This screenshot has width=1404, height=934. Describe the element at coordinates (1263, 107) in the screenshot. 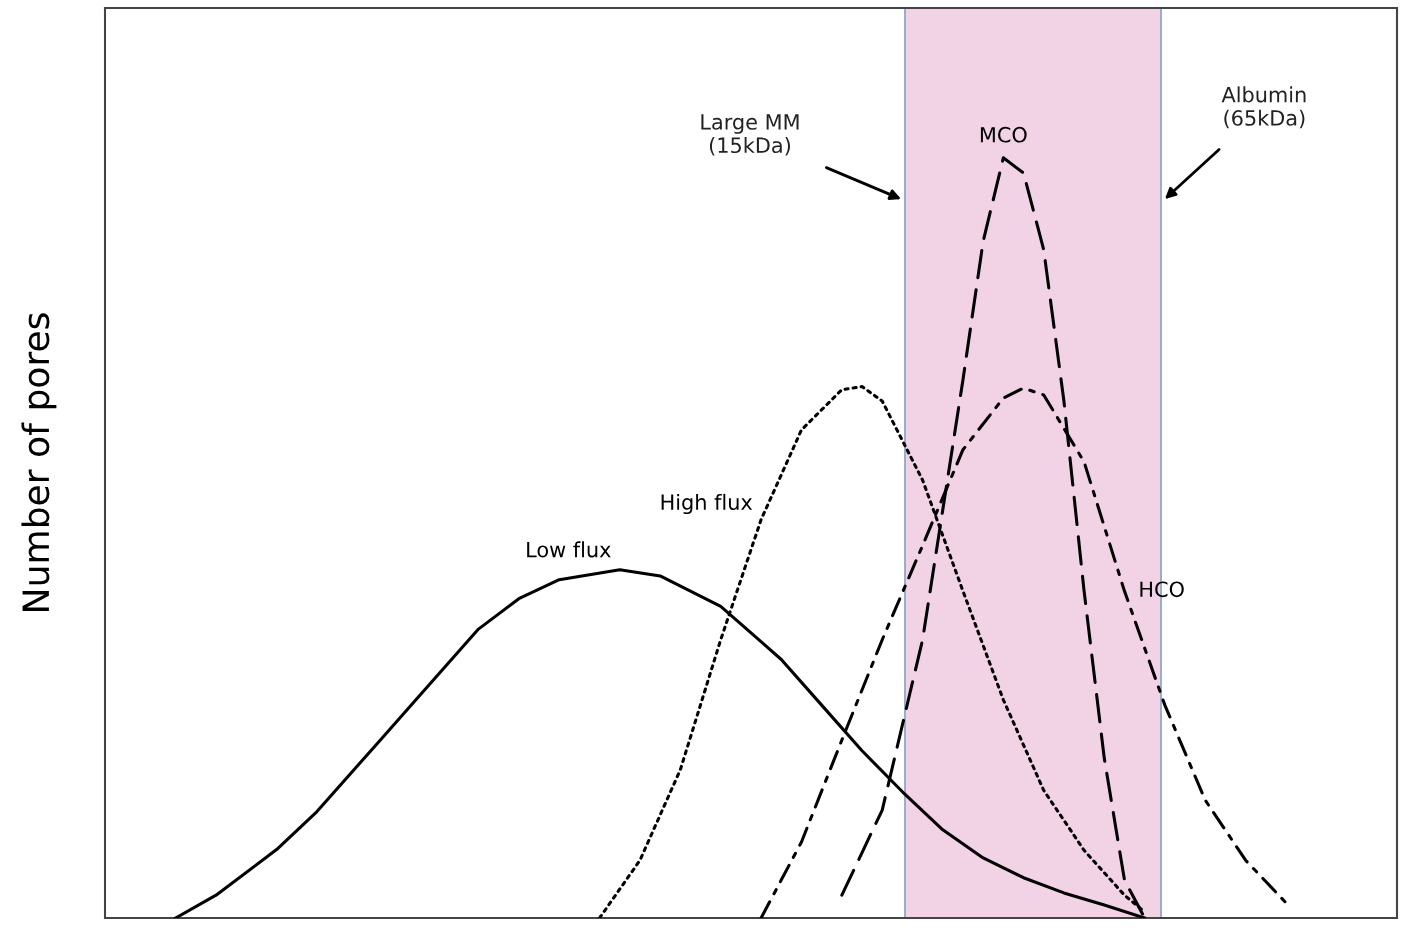

I see `text: Albumin (65kDa)` at that location.